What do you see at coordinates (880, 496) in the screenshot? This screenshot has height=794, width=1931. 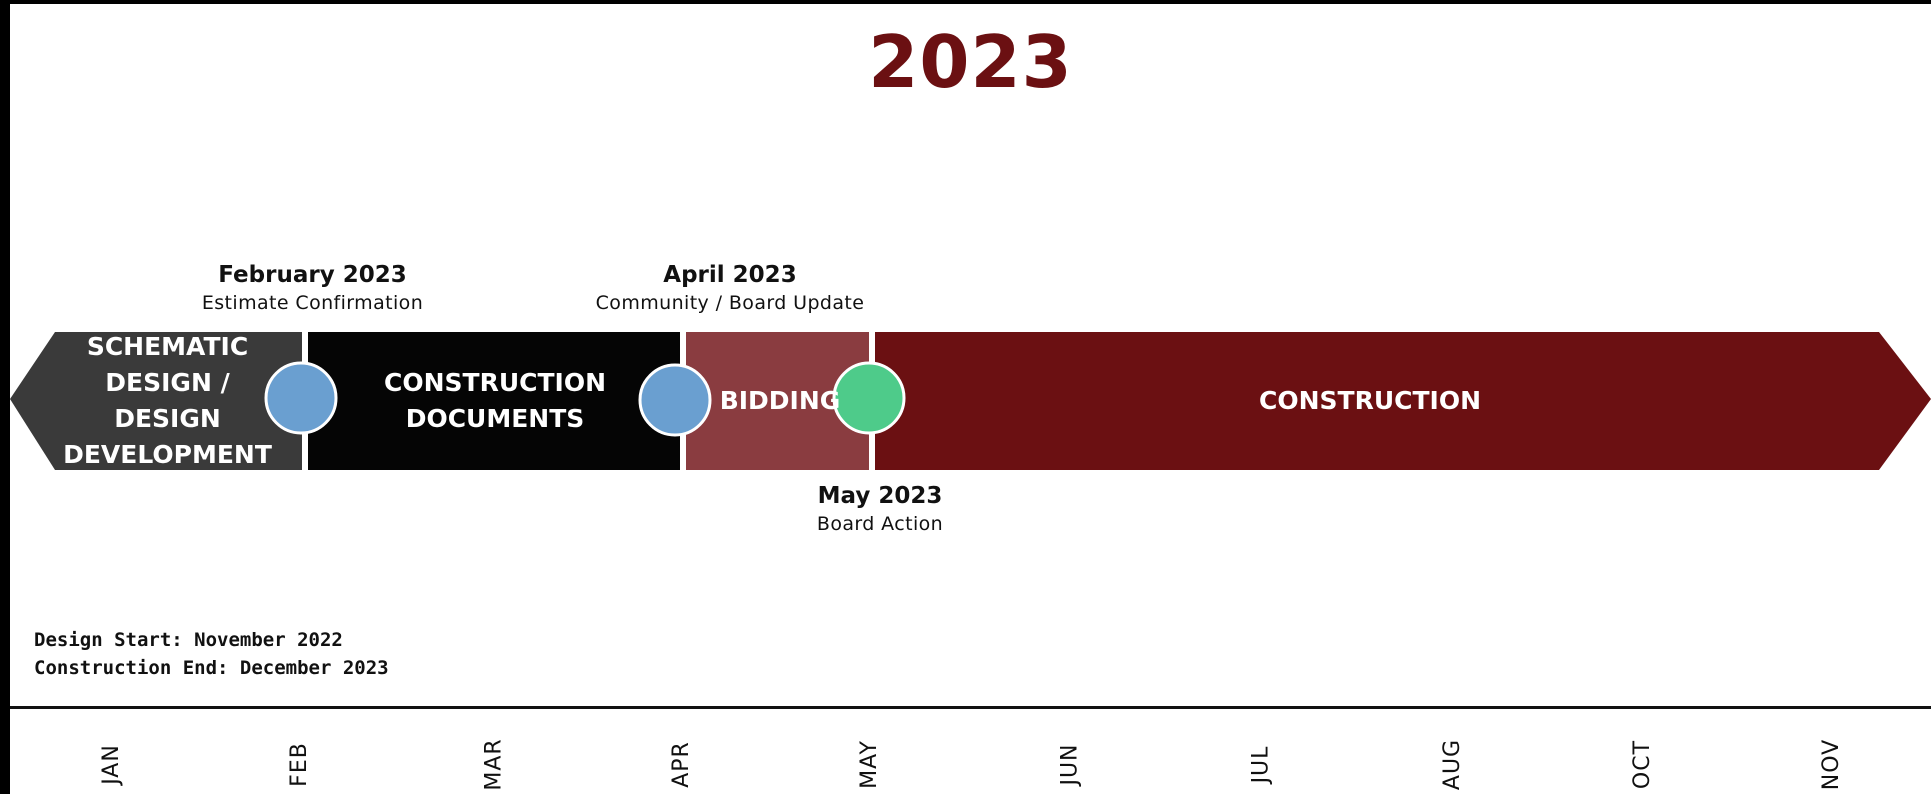 I see `milestone-date: May 2023` at bounding box center [880, 496].